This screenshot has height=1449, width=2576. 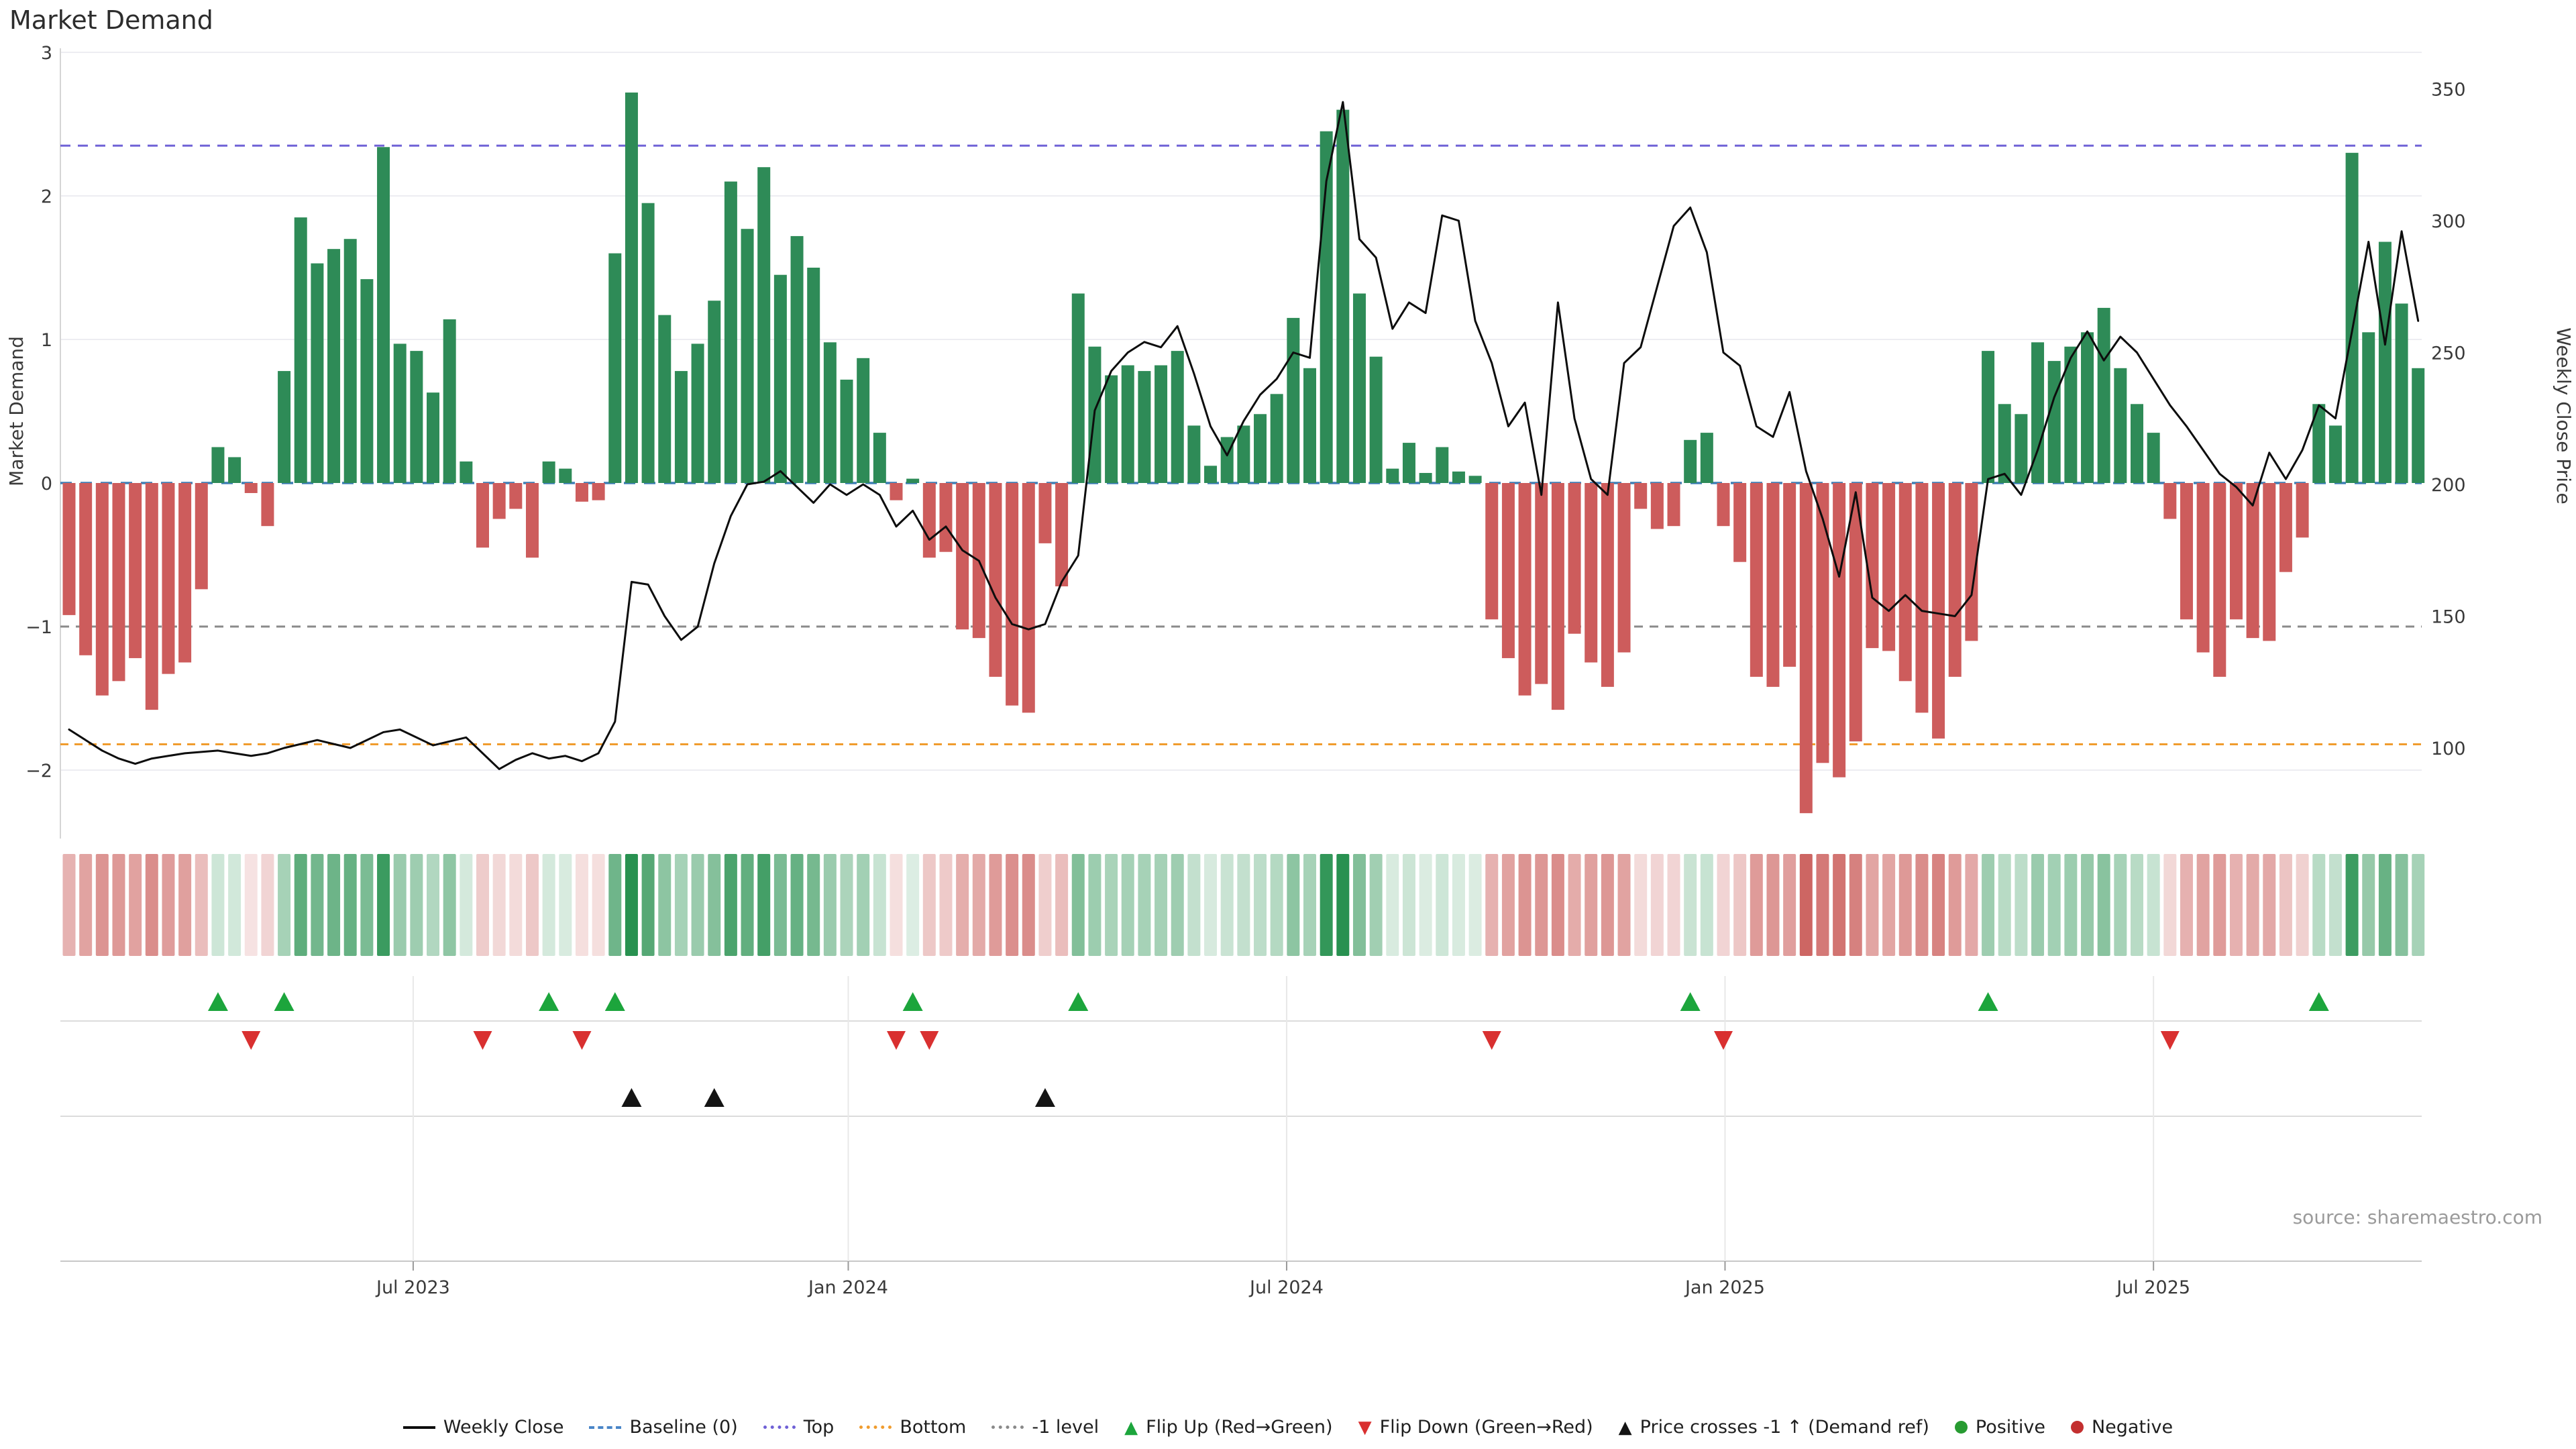 I want to click on left-tick-label: 0, so click(x=46, y=484).